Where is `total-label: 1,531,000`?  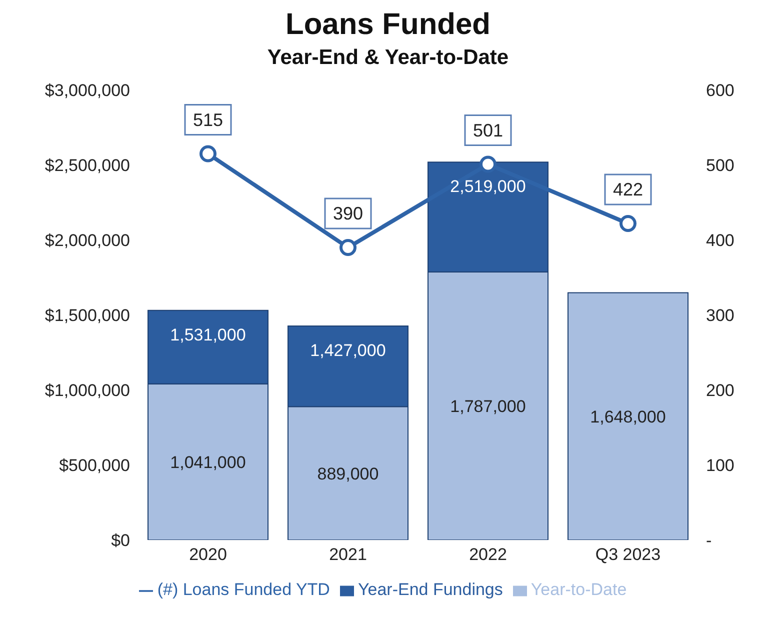 total-label: 1,531,000 is located at coordinates (208, 334).